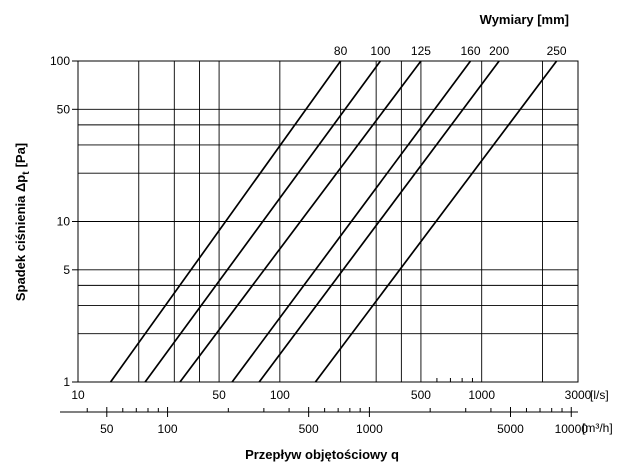 This screenshot has width=639, height=468. Describe the element at coordinates (597, 428) in the screenshot. I see `x2-unit-label: [m³/h]` at that location.